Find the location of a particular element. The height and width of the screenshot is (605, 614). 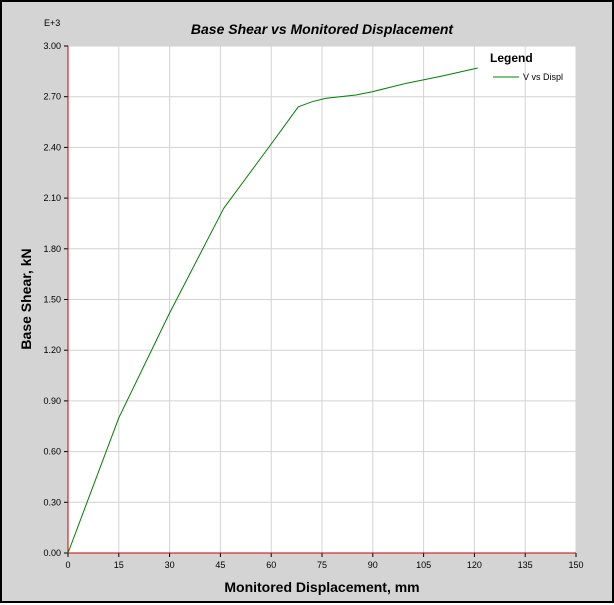

y-tick-label: 1.20 is located at coordinates (52, 350).